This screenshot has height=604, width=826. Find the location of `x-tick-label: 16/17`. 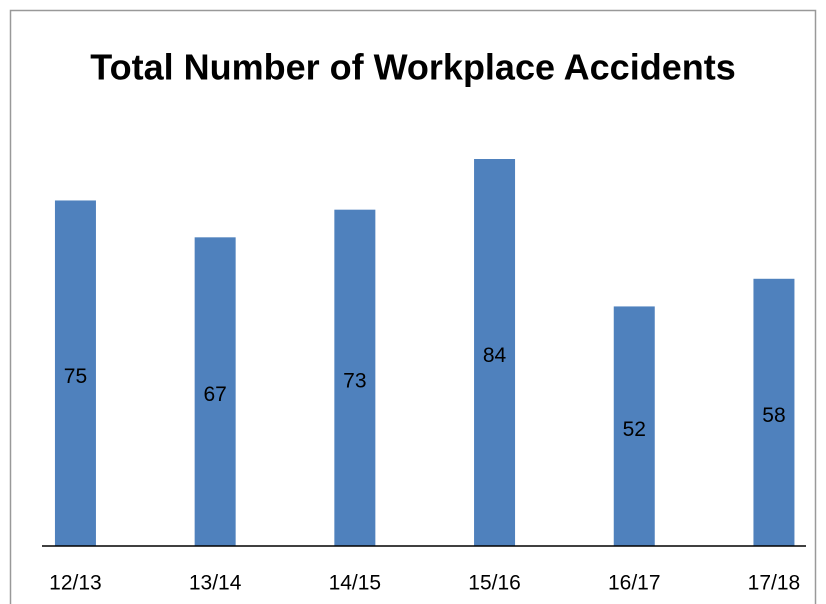

x-tick-label: 16/17 is located at coordinates (634, 583).